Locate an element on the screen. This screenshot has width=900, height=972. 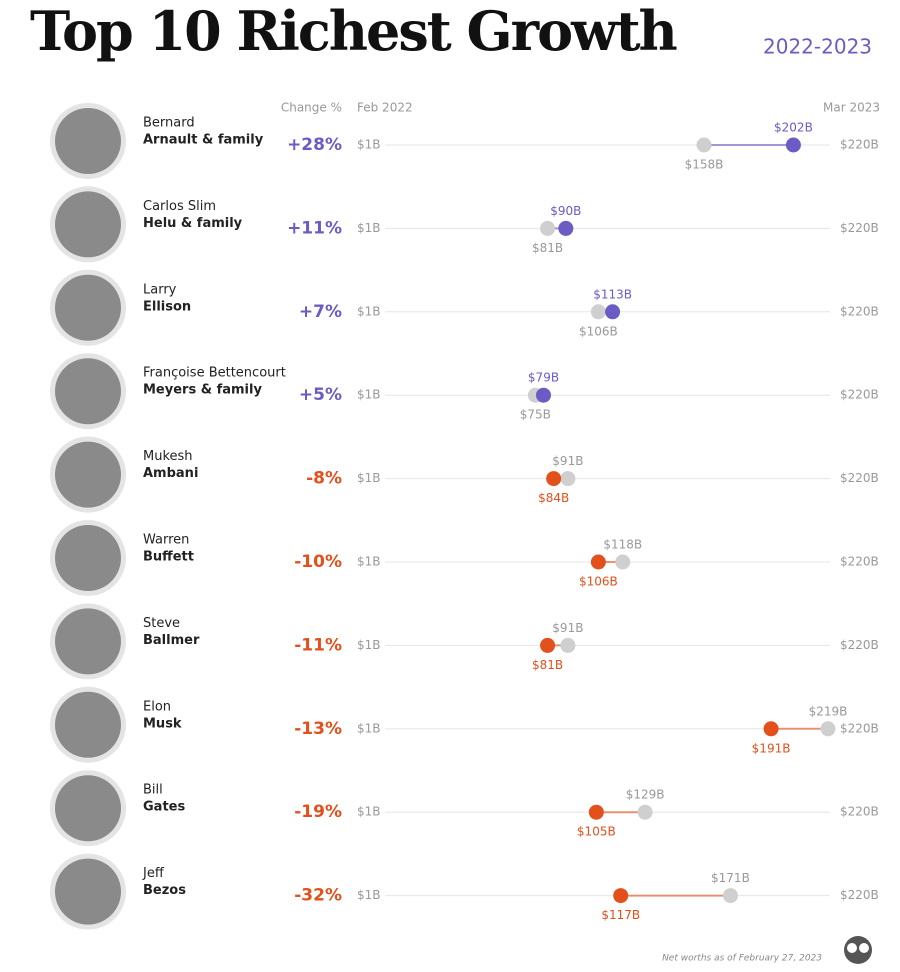
change-label: +7% is located at coordinates (320, 312).